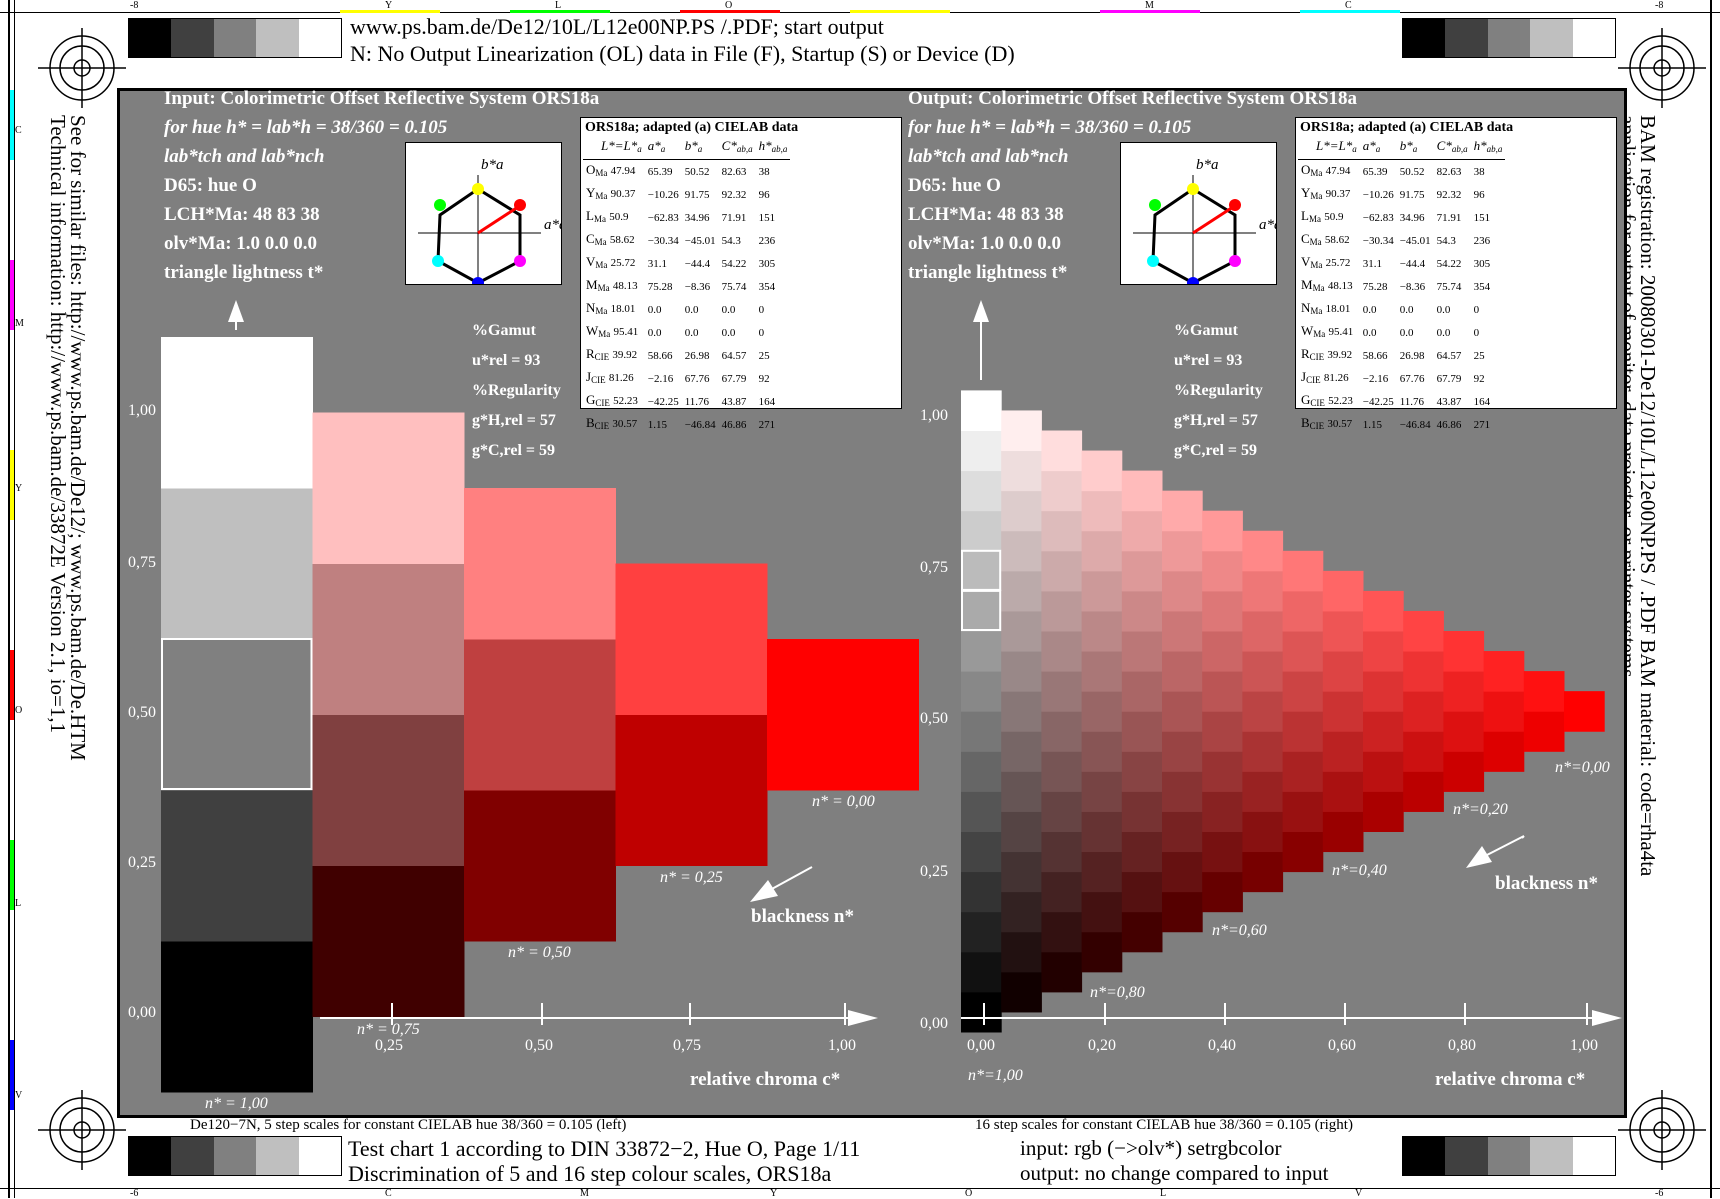 This screenshot has height=1199, width=1720. What do you see at coordinates (1208, 360) in the screenshot?
I see `right-gamut-2: u*rel = 93` at bounding box center [1208, 360].